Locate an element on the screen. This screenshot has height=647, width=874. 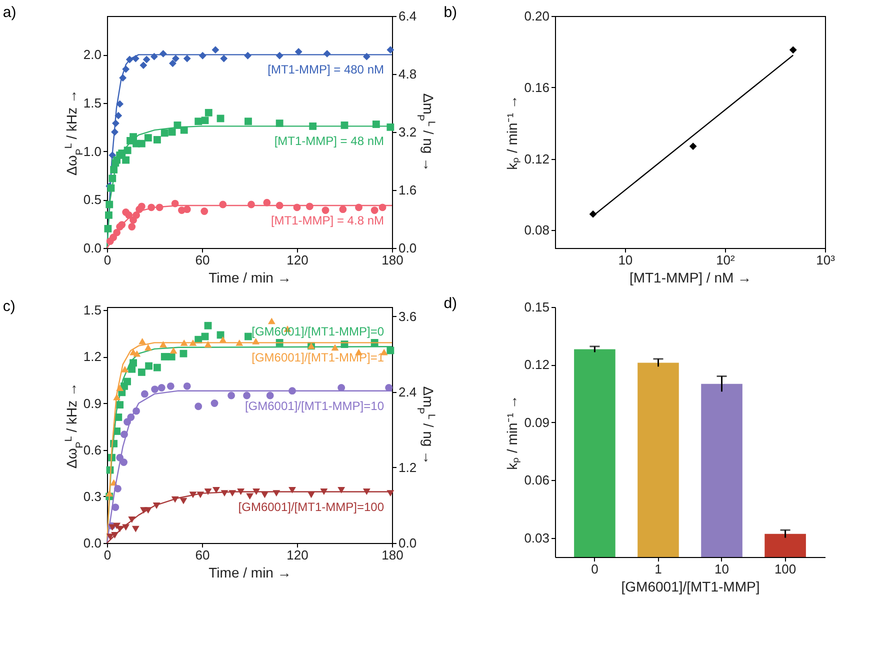
y-tick-label: 1.0 is located at coordinates (92, 151).